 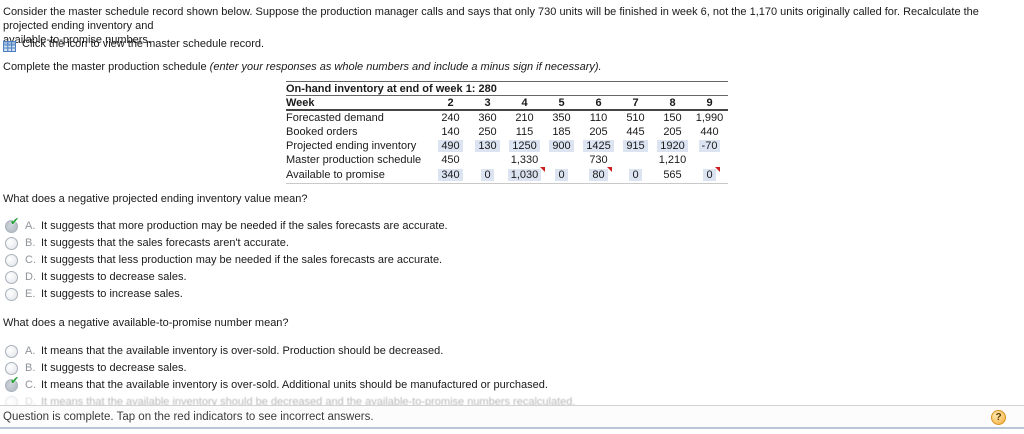 What do you see at coordinates (359, 103) in the screenshot?
I see `week-label: Week` at bounding box center [359, 103].